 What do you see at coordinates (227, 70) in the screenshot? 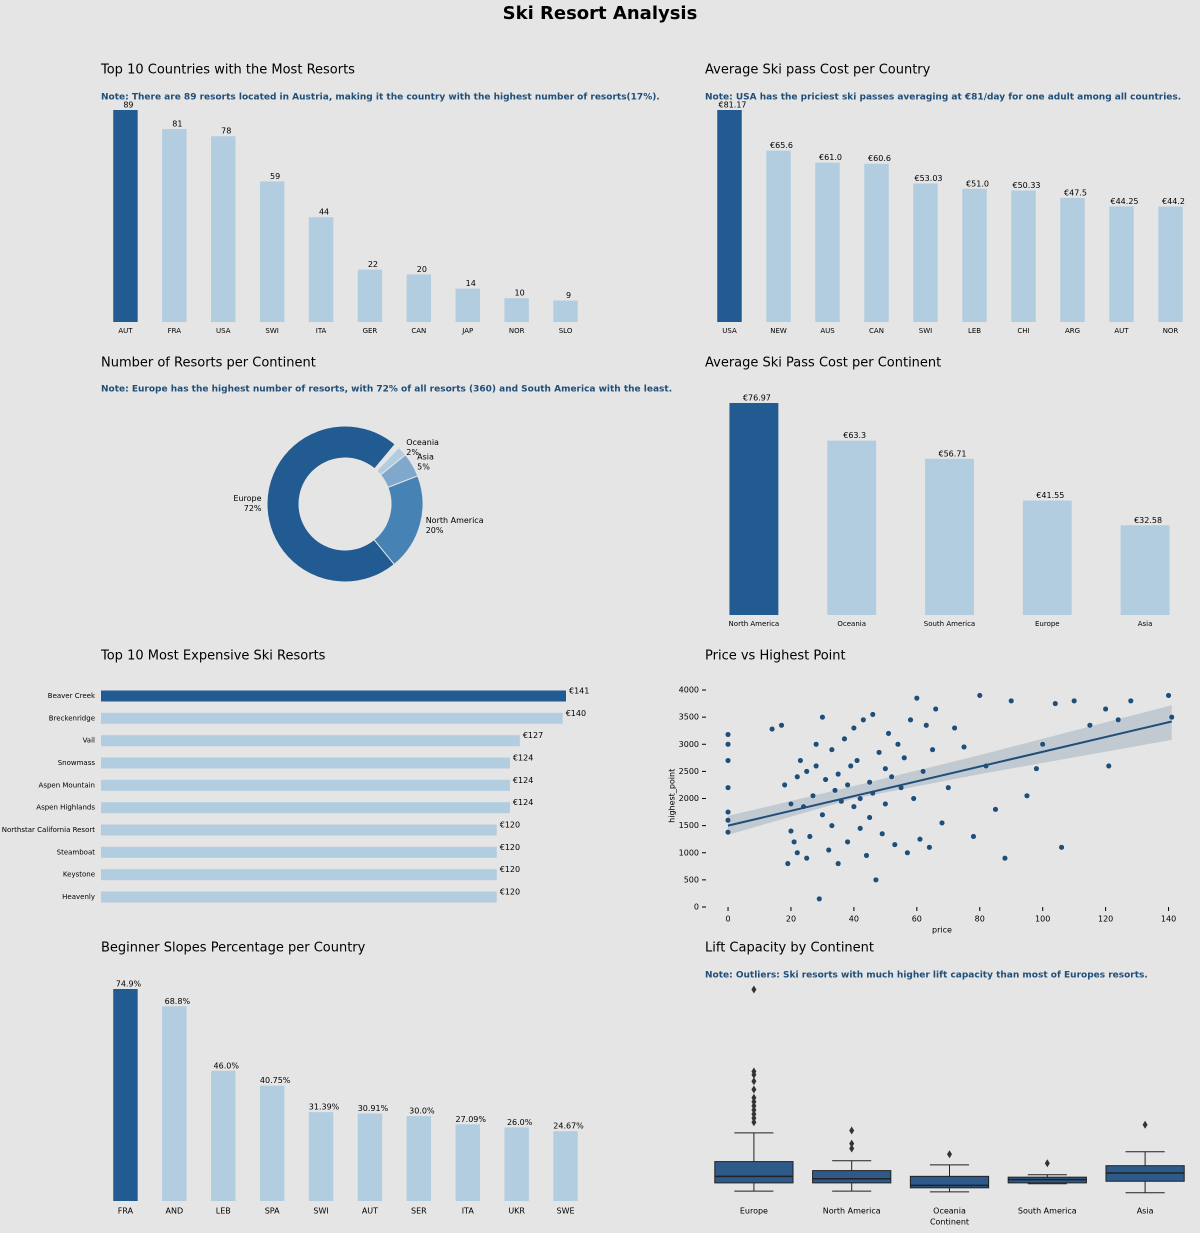
I see `chart-title: Top 10 Countries with the Most Resorts` at bounding box center [227, 70].